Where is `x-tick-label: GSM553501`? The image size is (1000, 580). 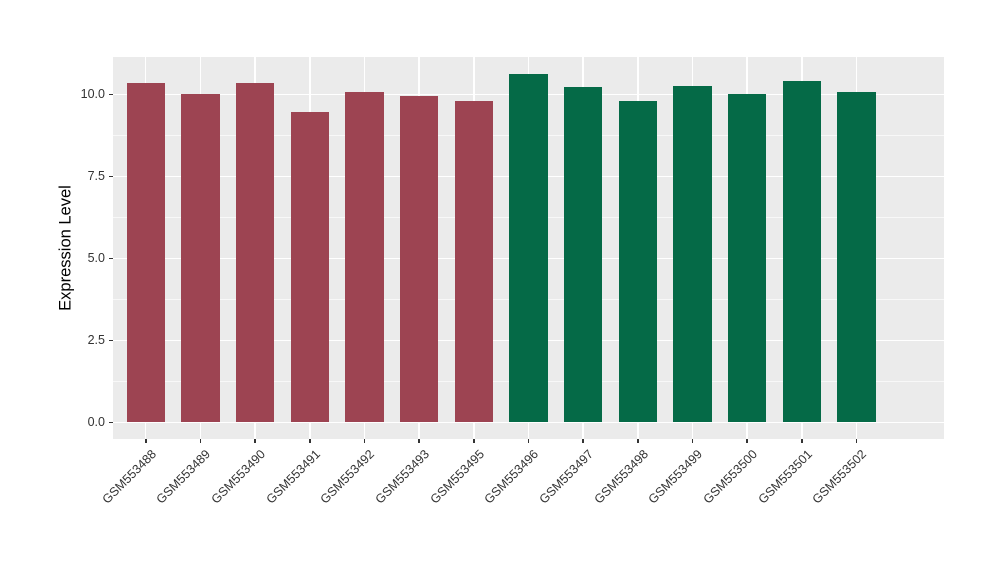 x-tick-label: GSM553501 is located at coordinates (785, 477).